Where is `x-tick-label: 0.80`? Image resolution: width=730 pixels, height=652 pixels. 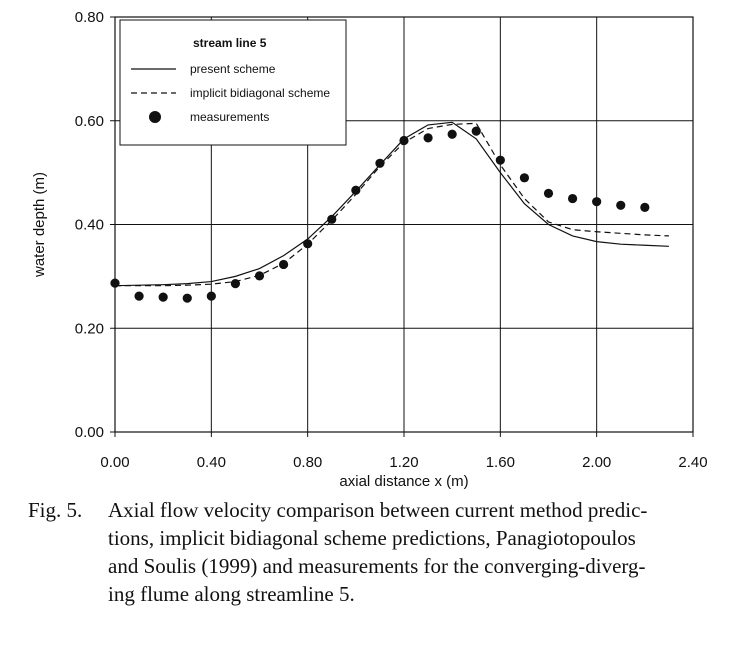 x-tick-label: 0.80 is located at coordinates (307, 462).